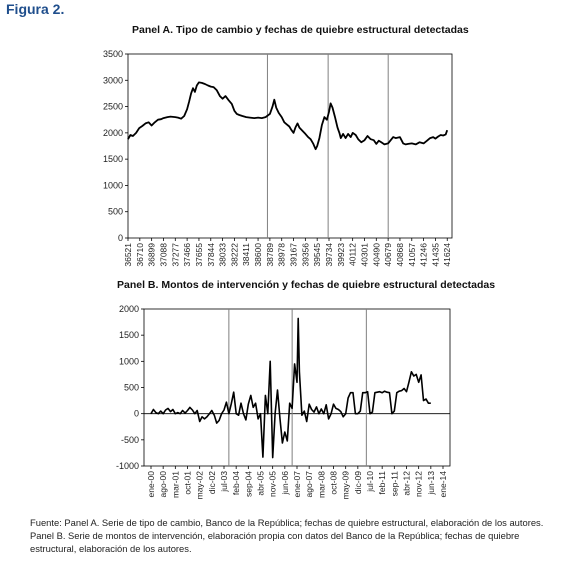 The width and height of the screenshot is (562, 566). Describe the element at coordinates (131, 388) in the screenshot. I see `panel-b-y-tick-label: 500` at that location.